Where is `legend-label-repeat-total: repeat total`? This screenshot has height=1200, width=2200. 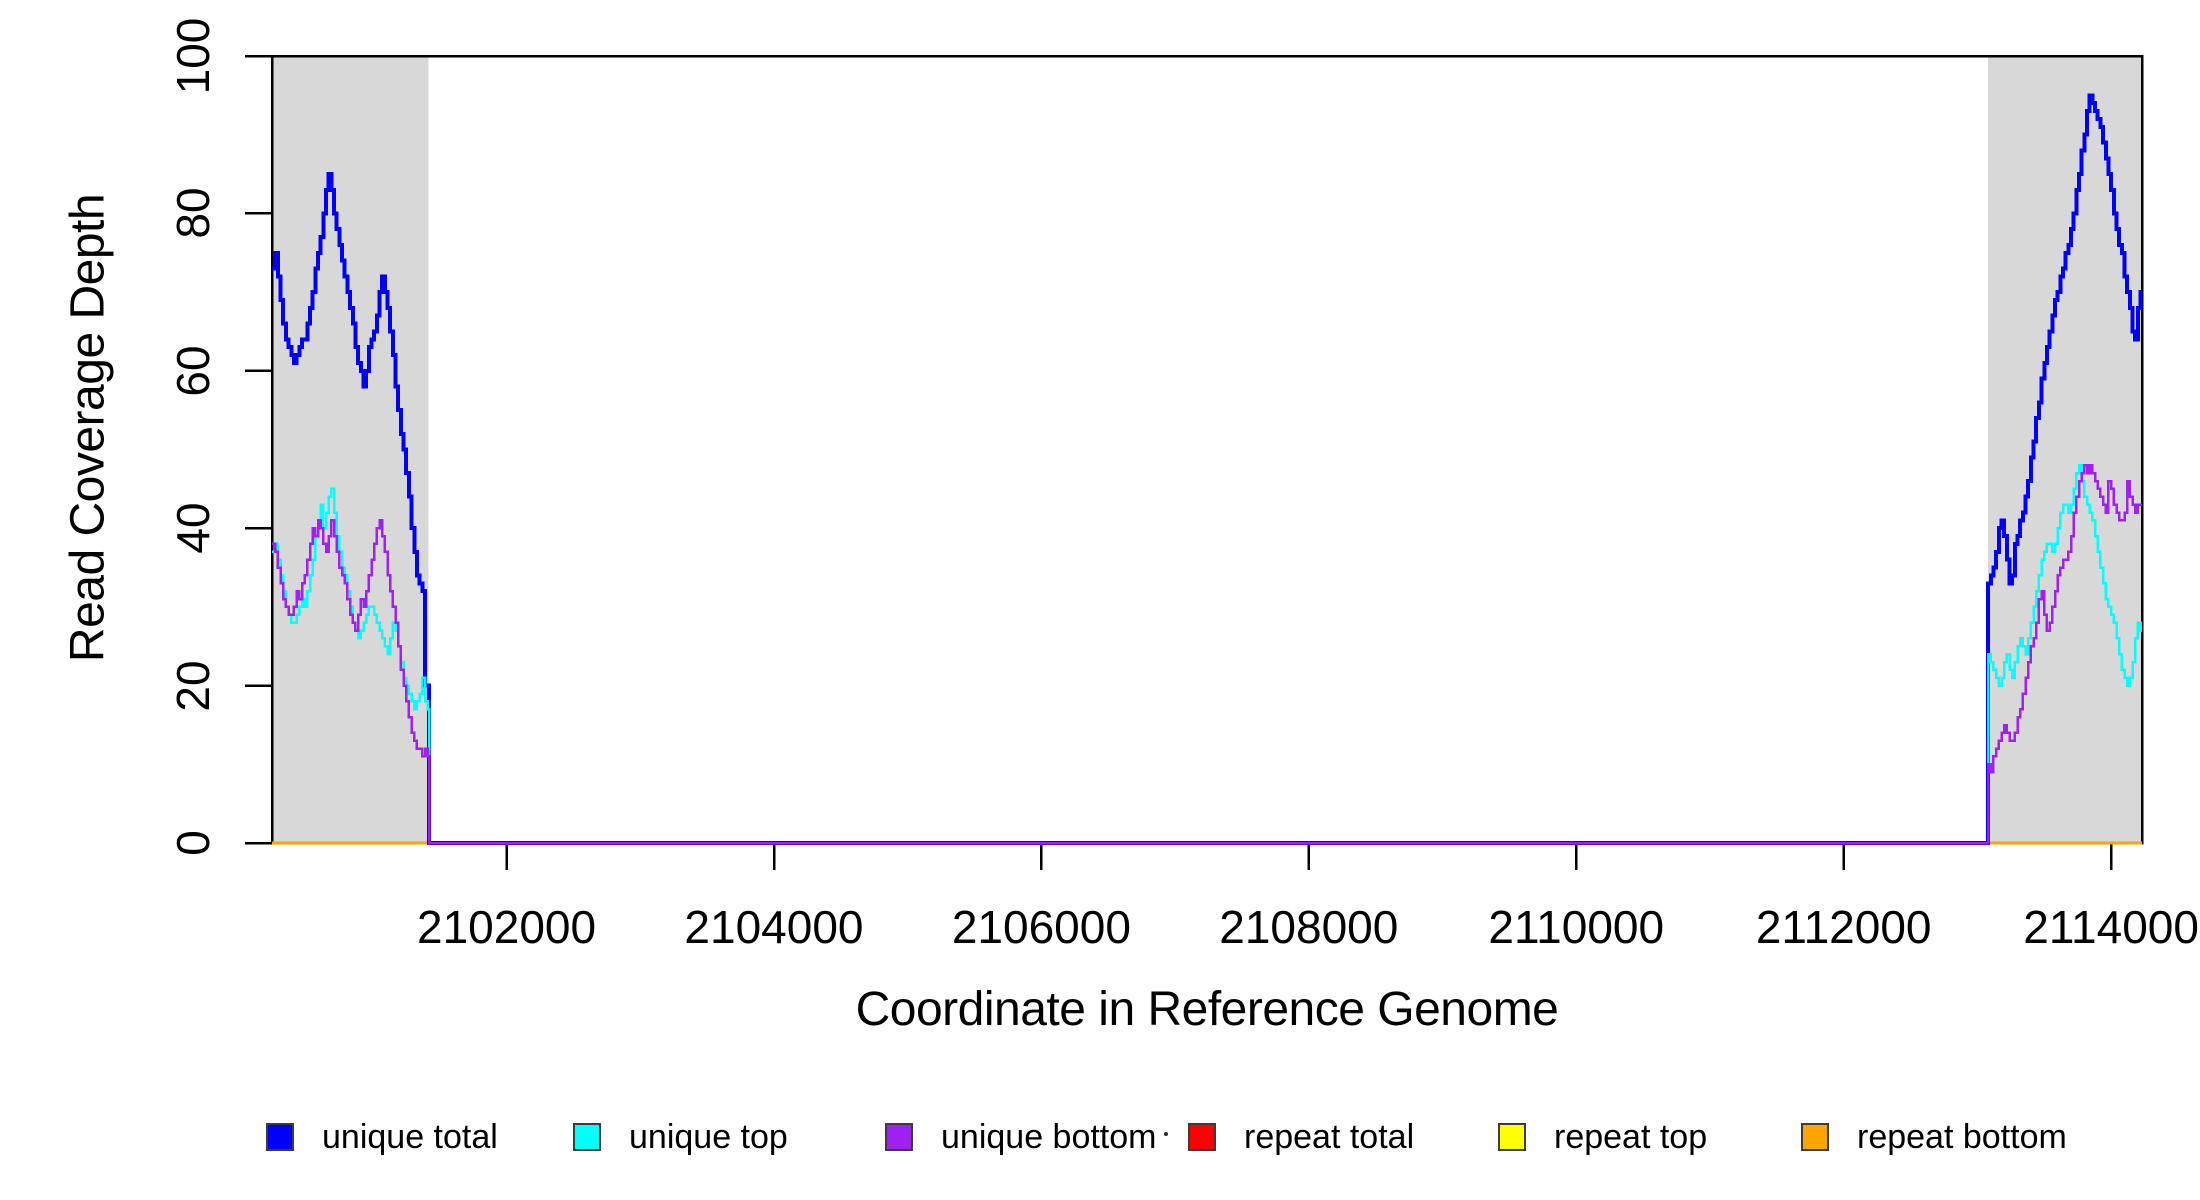 legend-label-repeat-total: repeat total is located at coordinates (1329, 1136).